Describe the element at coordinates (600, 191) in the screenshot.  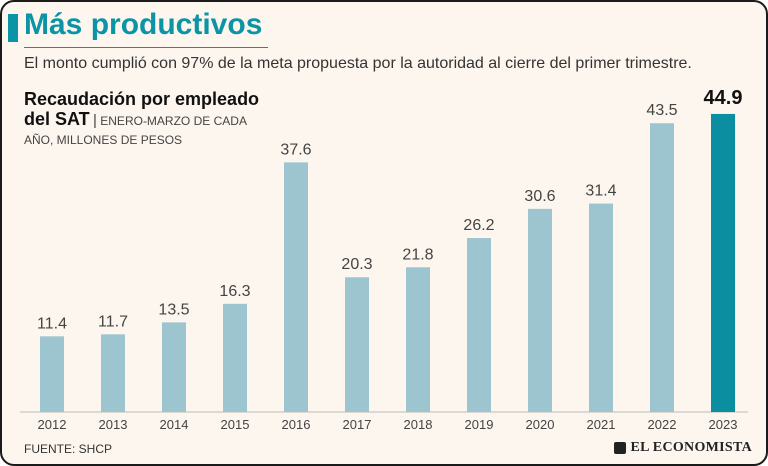
I see `value-label-2021: 31.4` at that location.